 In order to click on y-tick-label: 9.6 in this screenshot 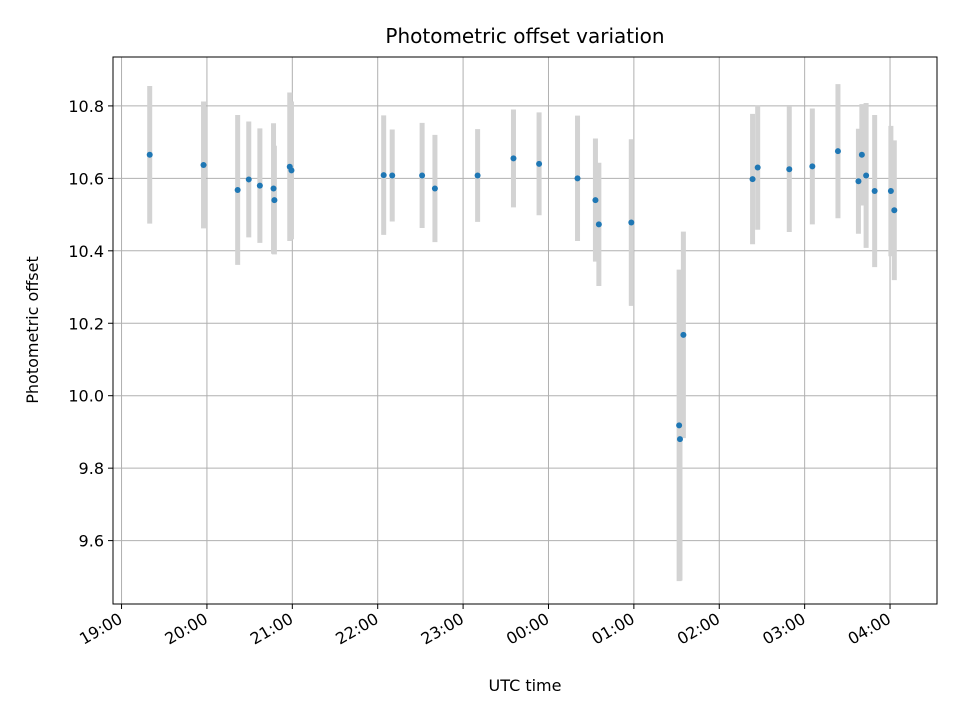, I will do `click(91, 541)`.